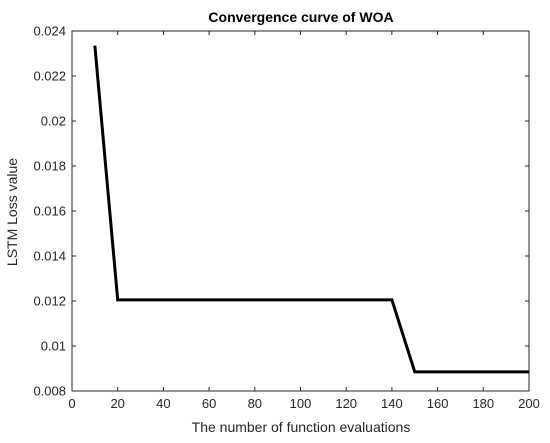 This screenshot has width=550, height=443. Describe the element at coordinates (53, 121) in the screenshot. I see `y-tick-label: 0.02` at that location.